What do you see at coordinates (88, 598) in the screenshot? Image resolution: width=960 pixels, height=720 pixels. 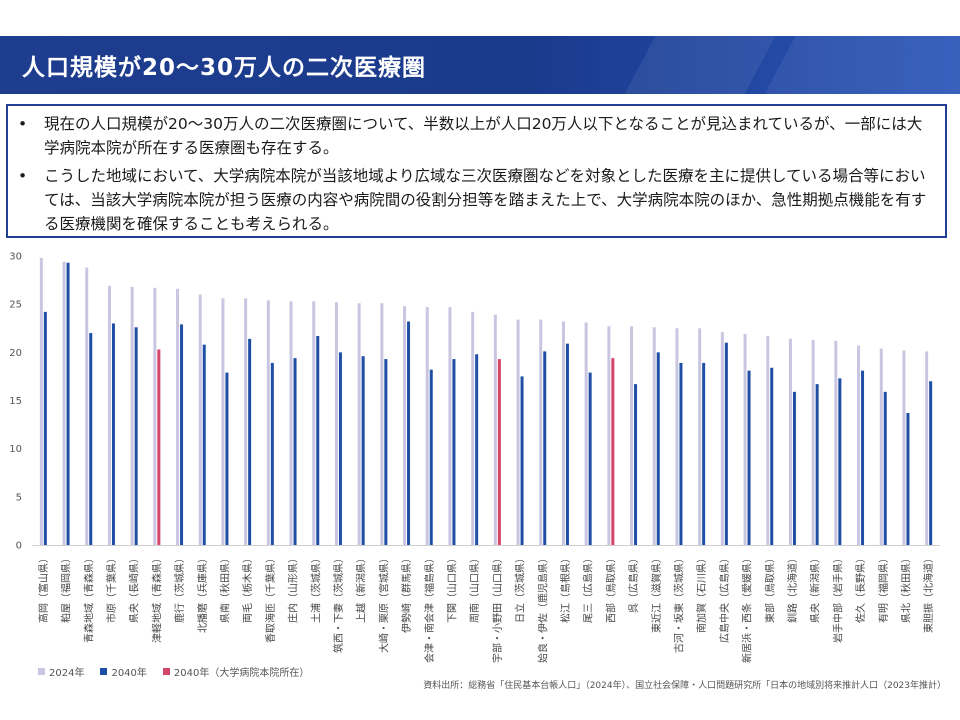 I see `x-tick-label: 青森地域（青森県）` at bounding box center [88, 598].